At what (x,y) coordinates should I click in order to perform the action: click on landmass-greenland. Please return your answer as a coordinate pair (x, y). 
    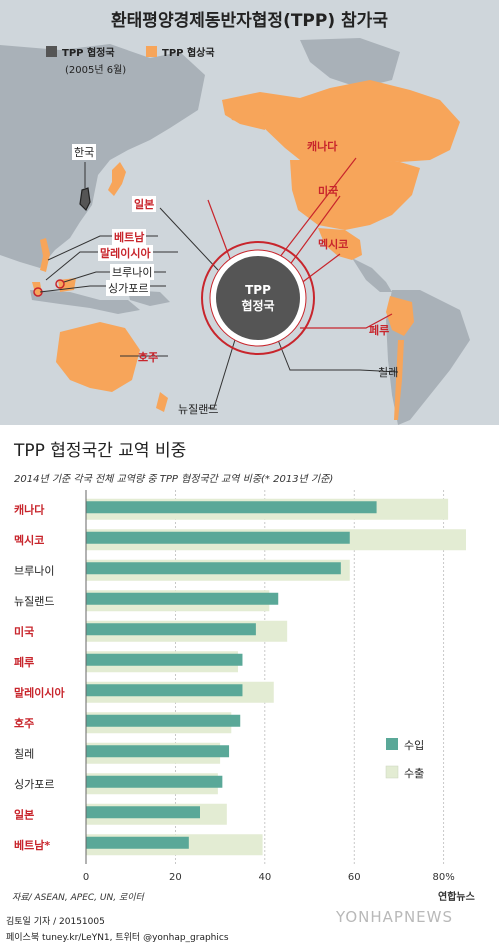
    Looking at the image, I should click on (350, 63).